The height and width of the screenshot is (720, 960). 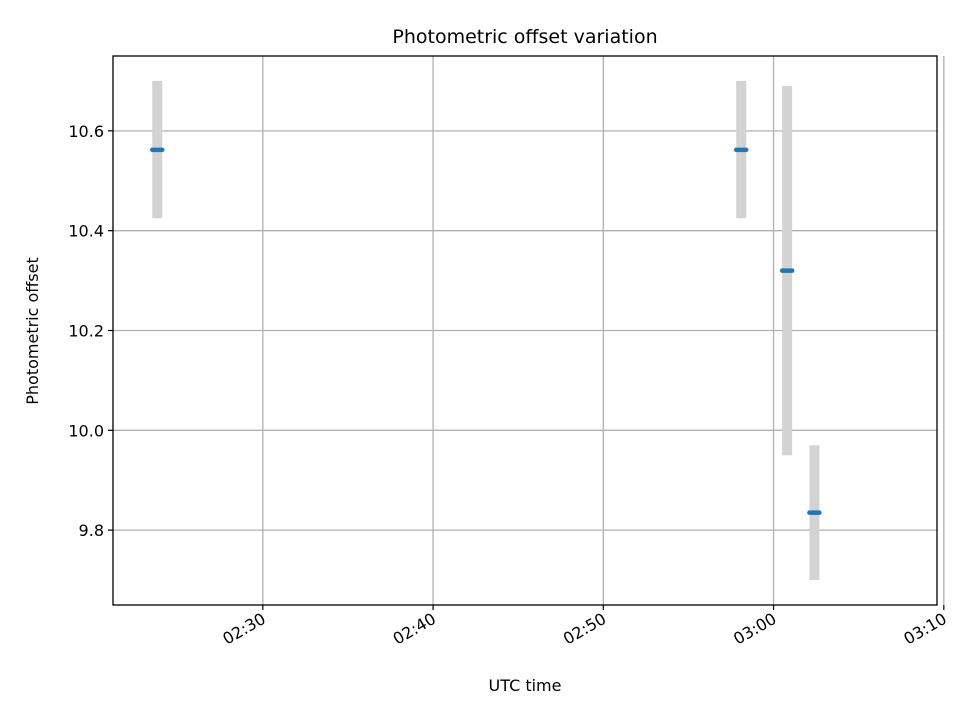 What do you see at coordinates (32, 331) in the screenshot?
I see `y-axis-title: Photometric offset` at bounding box center [32, 331].